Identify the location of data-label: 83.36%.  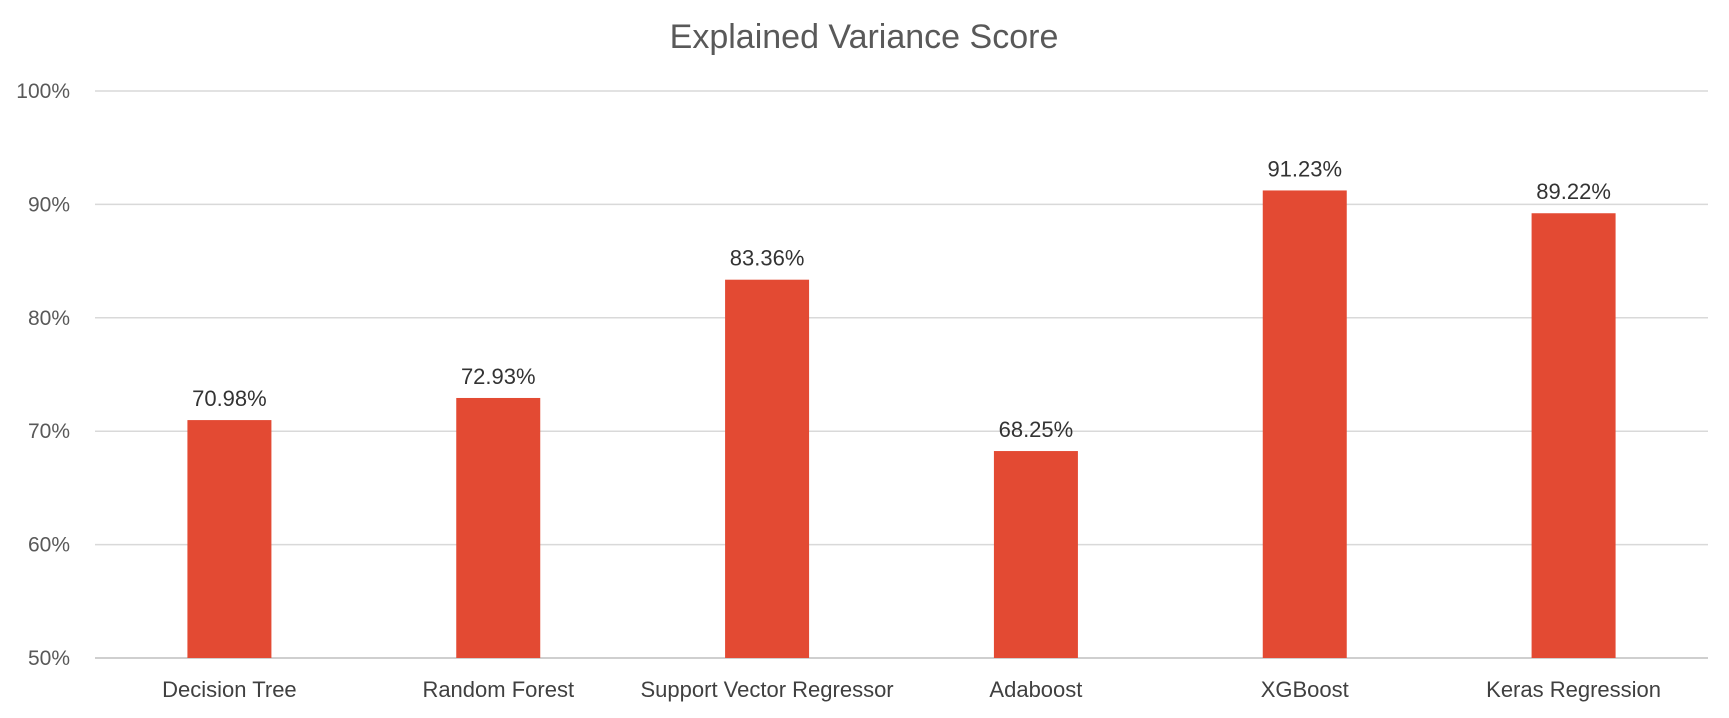
(767, 258).